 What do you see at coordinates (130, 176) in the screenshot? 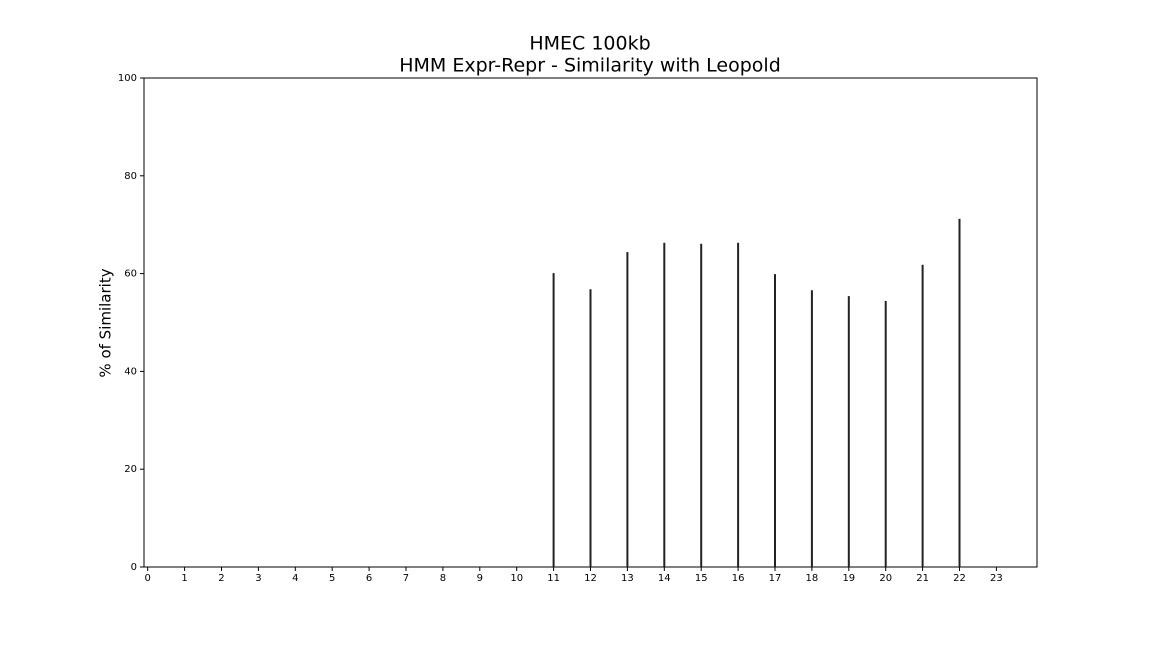
I see `y-tick-label: 80` at bounding box center [130, 176].